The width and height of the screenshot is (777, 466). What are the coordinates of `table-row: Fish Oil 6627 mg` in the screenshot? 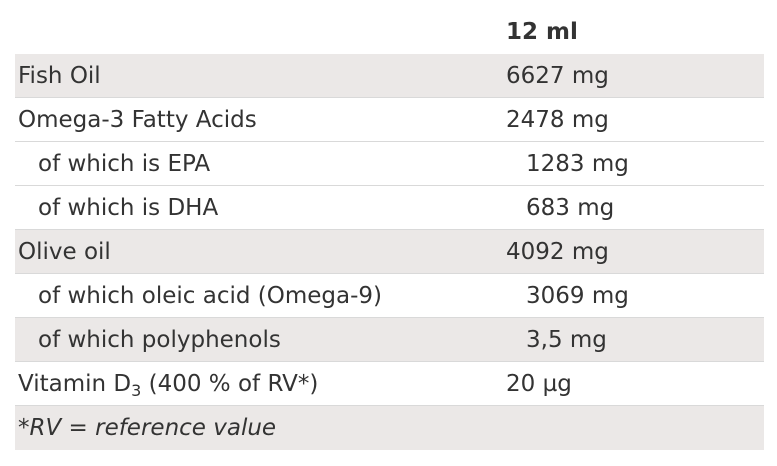 It's located at (389, 76).